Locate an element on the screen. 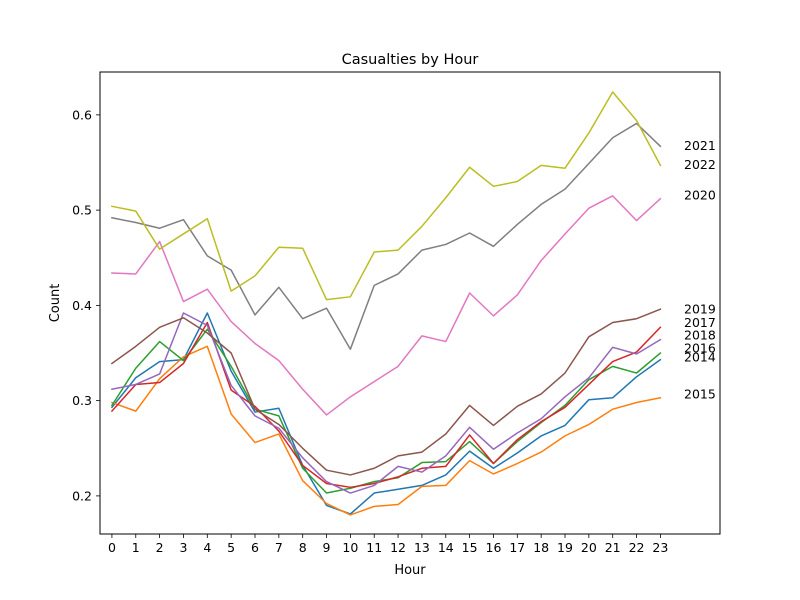 The width and height of the screenshot is (800, 600). x-tick-label: 18 is located at coordinates (541, 547).